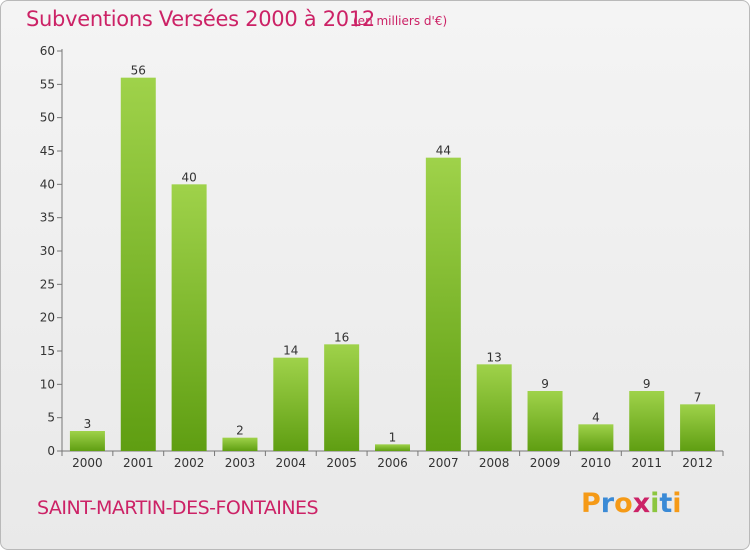  Describe the element at coordinates (138, 264) in the screenshot. I see `bar-2001` at that location.